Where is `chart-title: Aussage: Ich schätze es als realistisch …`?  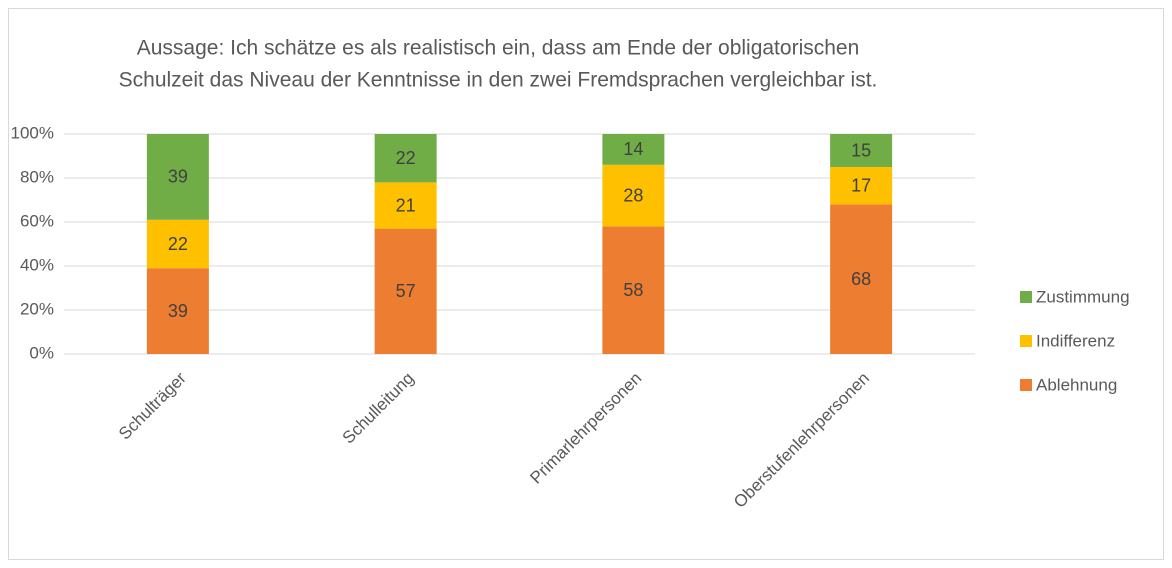 chart-title: Aussage: Ich schätze es als realistisch … is located at coordinates (498, 48).